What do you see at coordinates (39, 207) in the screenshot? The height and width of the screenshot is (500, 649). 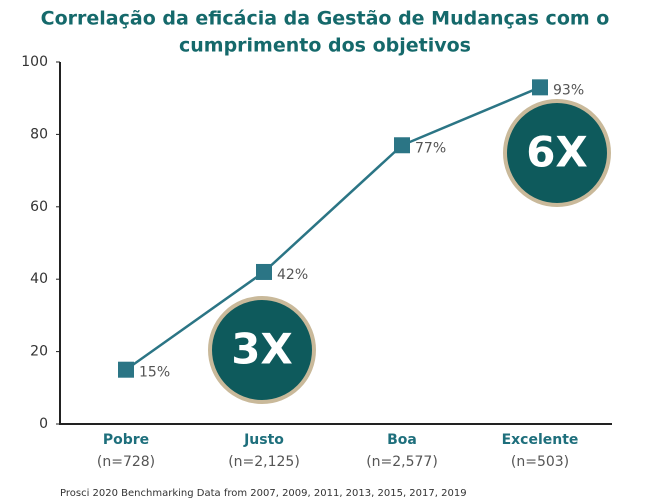 I see `y-tick-label: 60` at bounding box center [39, 207].